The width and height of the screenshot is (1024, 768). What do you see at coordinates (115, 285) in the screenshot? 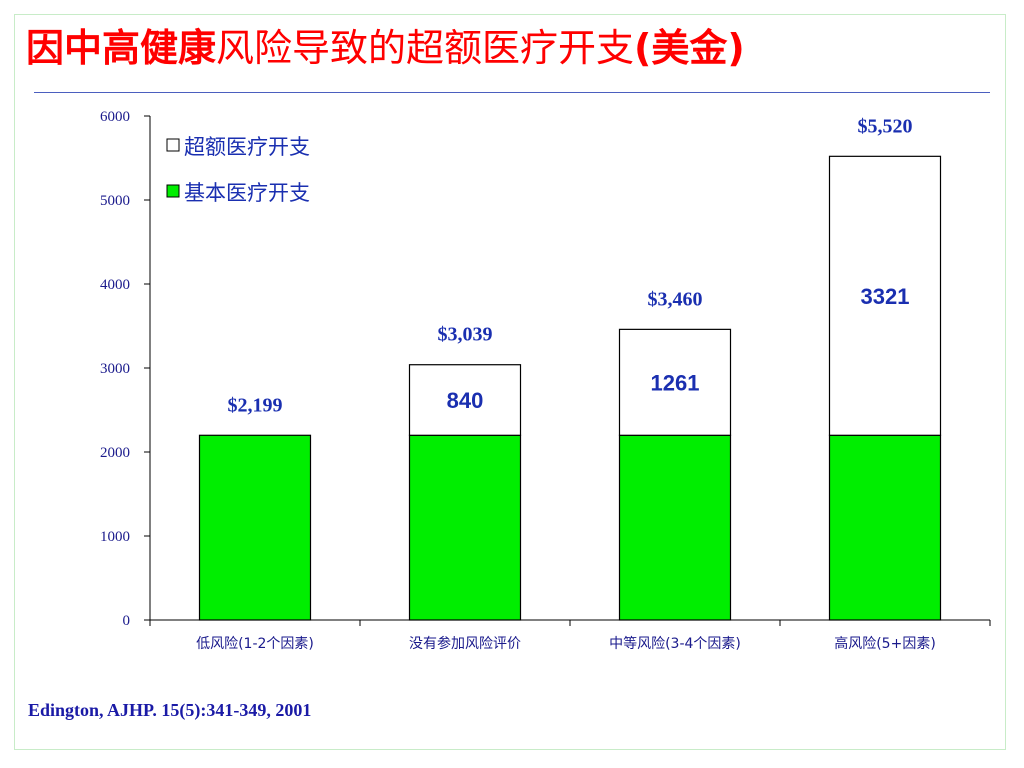
I see `y-tick-label: 4000` at bounding box center [115, 285].